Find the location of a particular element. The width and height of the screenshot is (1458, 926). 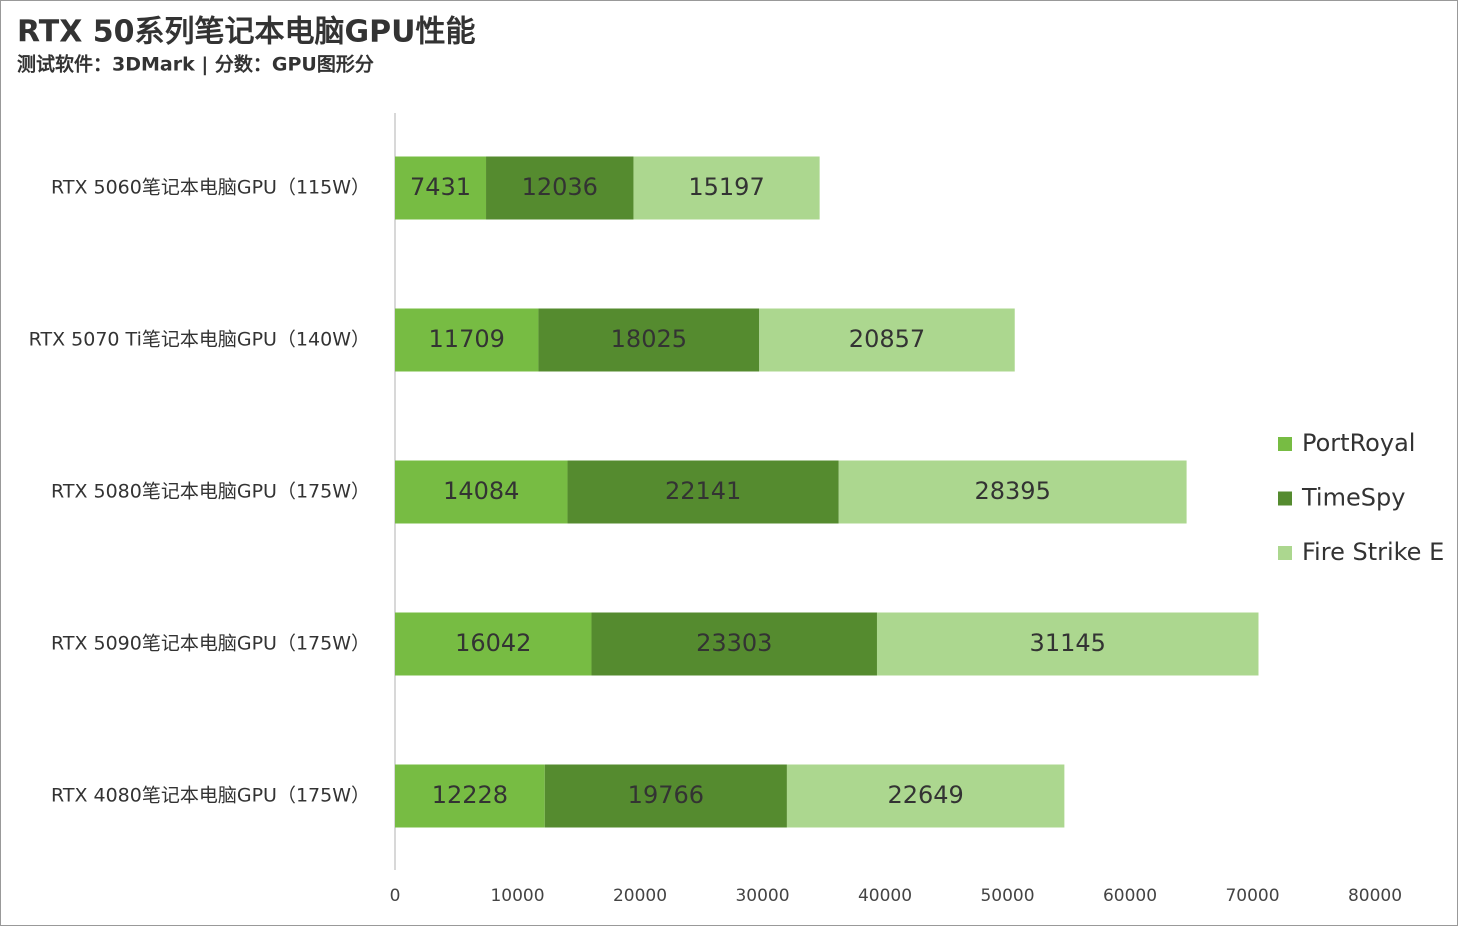

x-tick-label: 20000 is located at coordinates (640, 896).